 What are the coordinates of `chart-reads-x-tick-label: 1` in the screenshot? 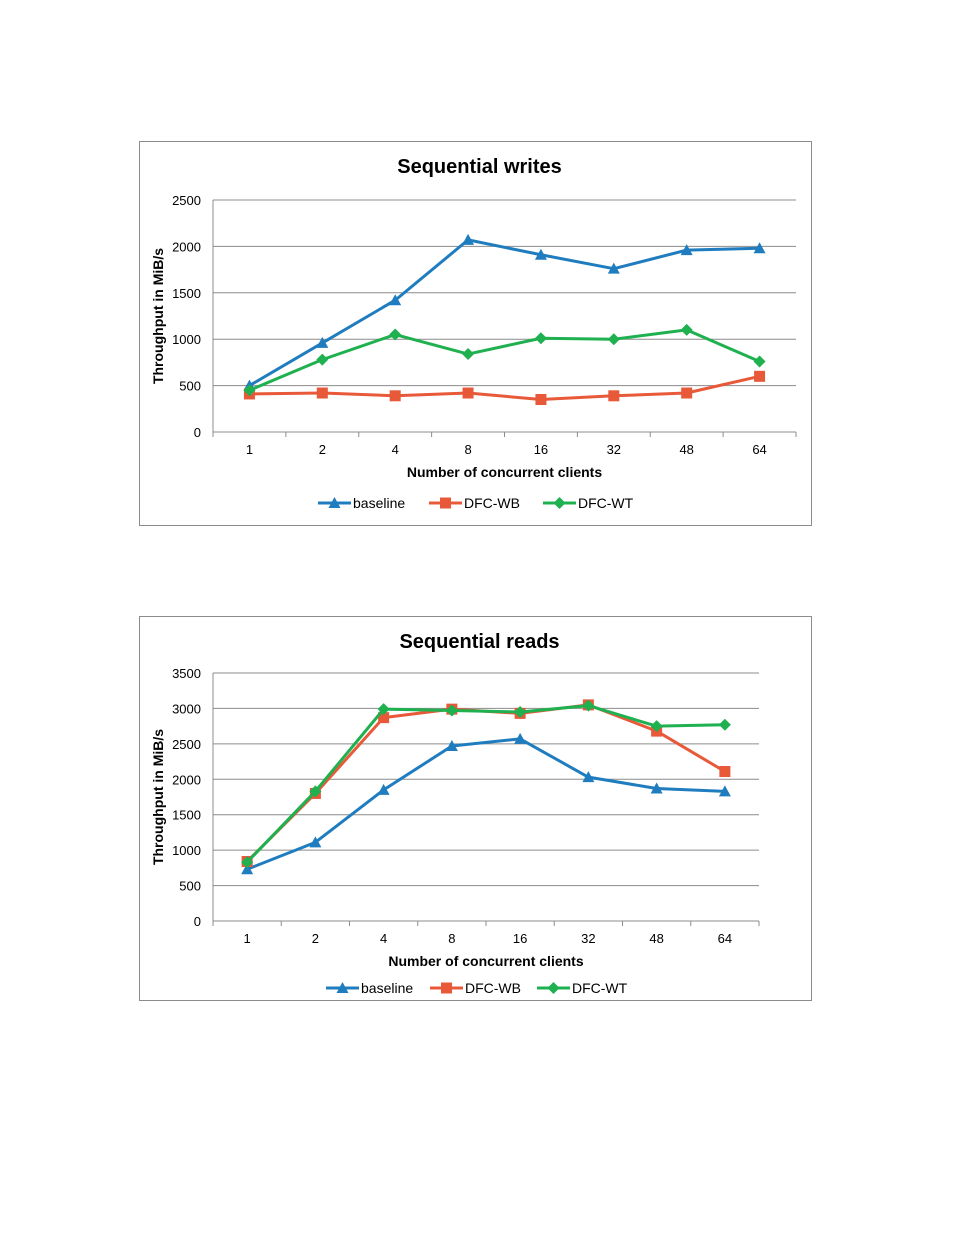 It's located at (247, 938).